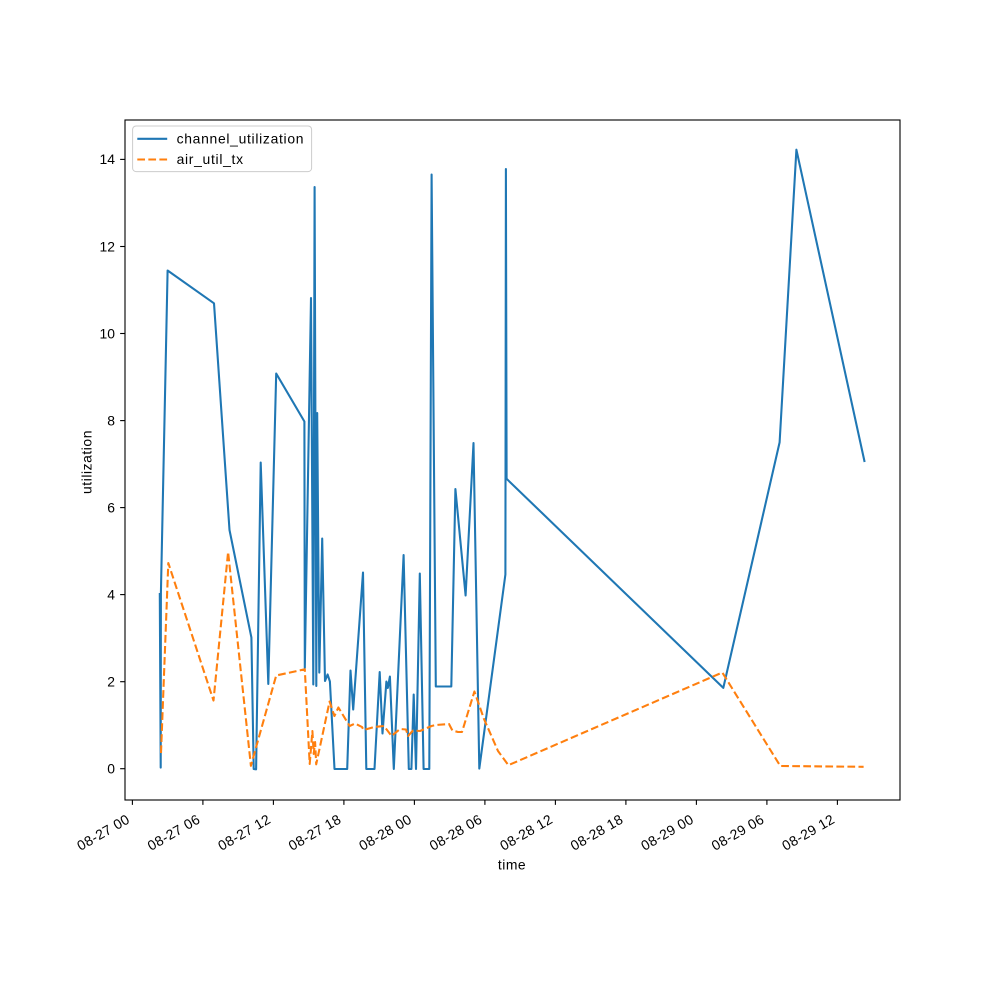  Describe the element at coordinates (111, 682) in the screenshot. I see `svg-text: 2` at that location.